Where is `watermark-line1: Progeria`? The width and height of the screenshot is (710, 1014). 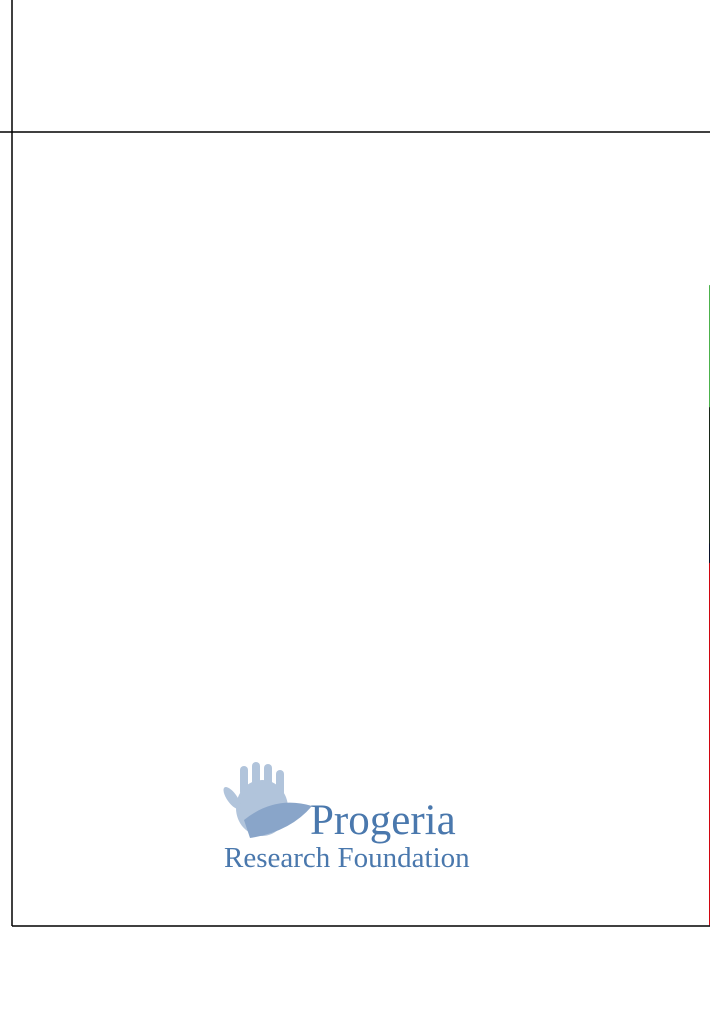 watermark-line1: Progeria is located at coordinates (383, 820).